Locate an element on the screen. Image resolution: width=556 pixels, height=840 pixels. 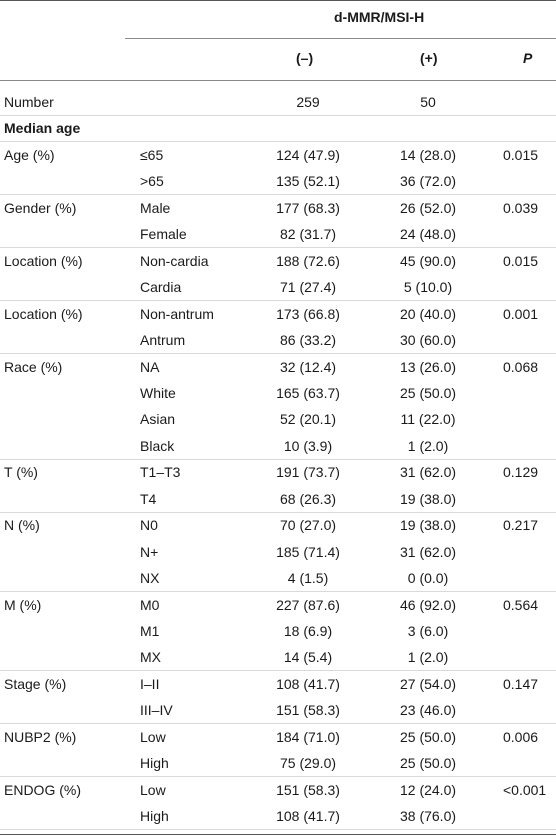
row-variable: Race (%) is located at coordinates (33, 366).